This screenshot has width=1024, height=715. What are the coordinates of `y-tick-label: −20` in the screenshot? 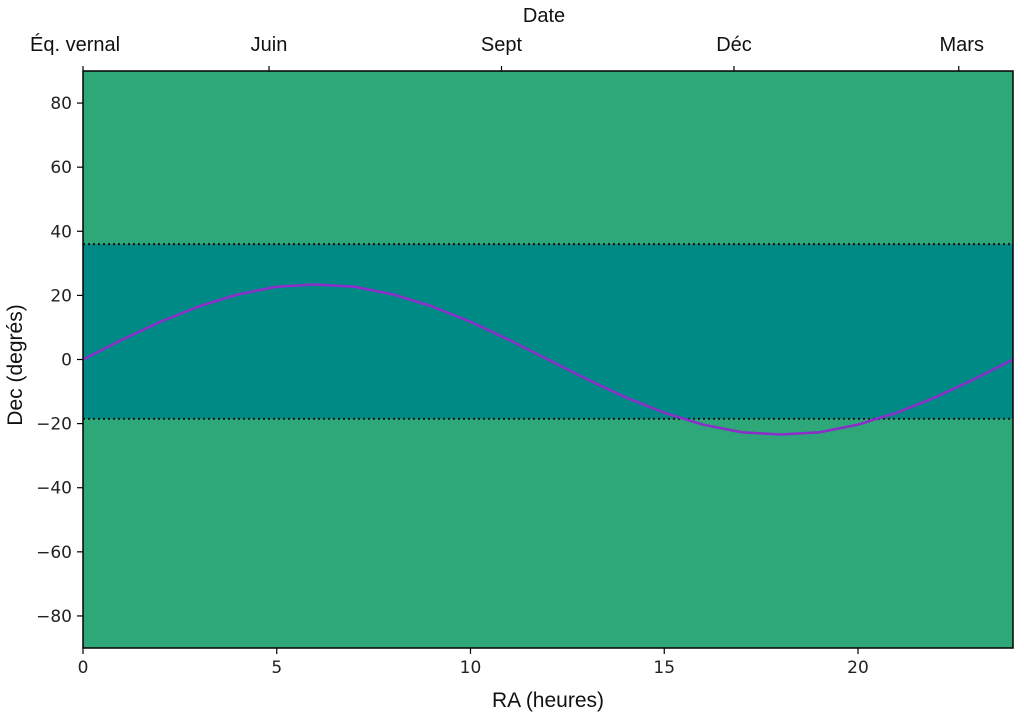 It's located at (54, 425).